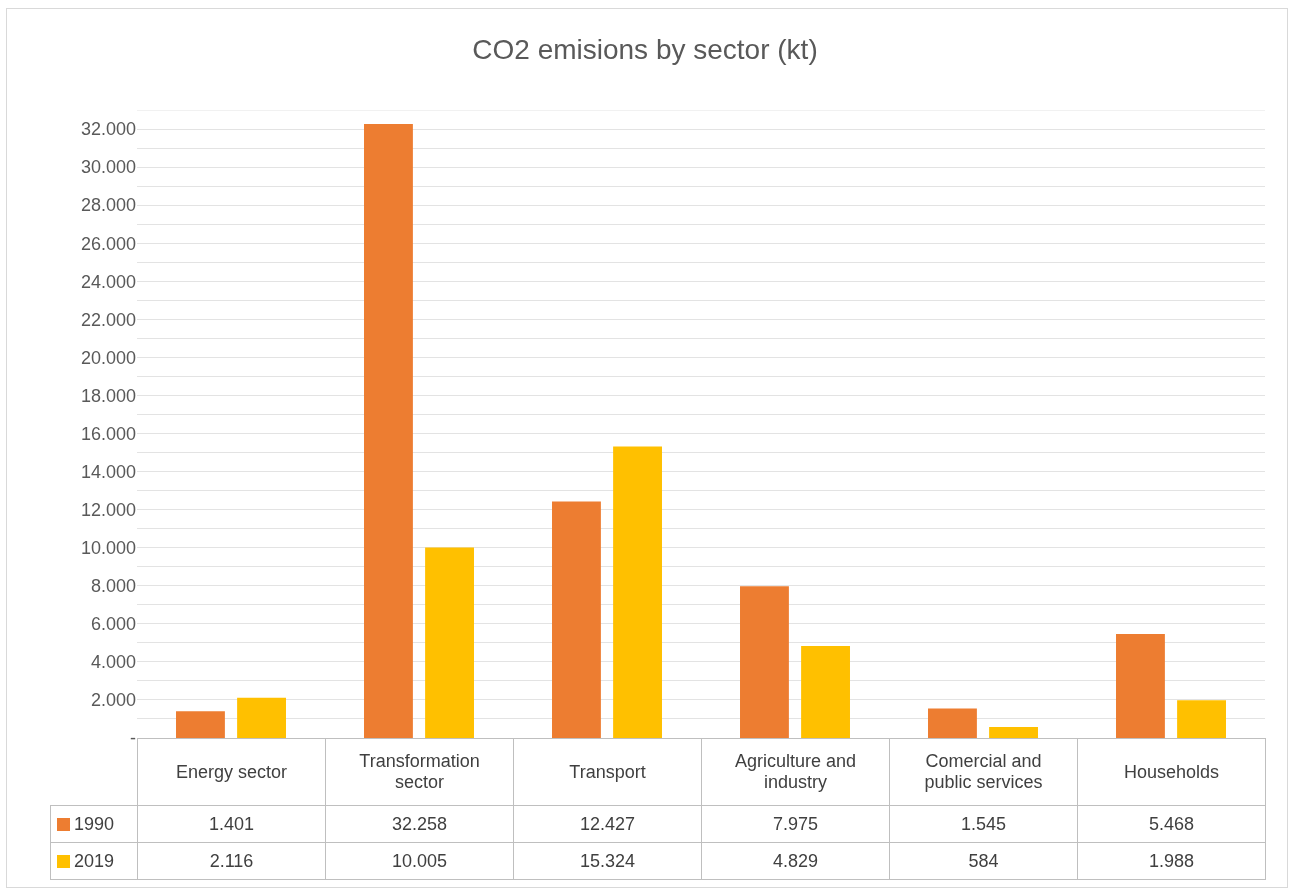  Describe the element at coordinates (795, 772) in the screenshot. I see `x-tick-label: Agriculture and industry` at that location.